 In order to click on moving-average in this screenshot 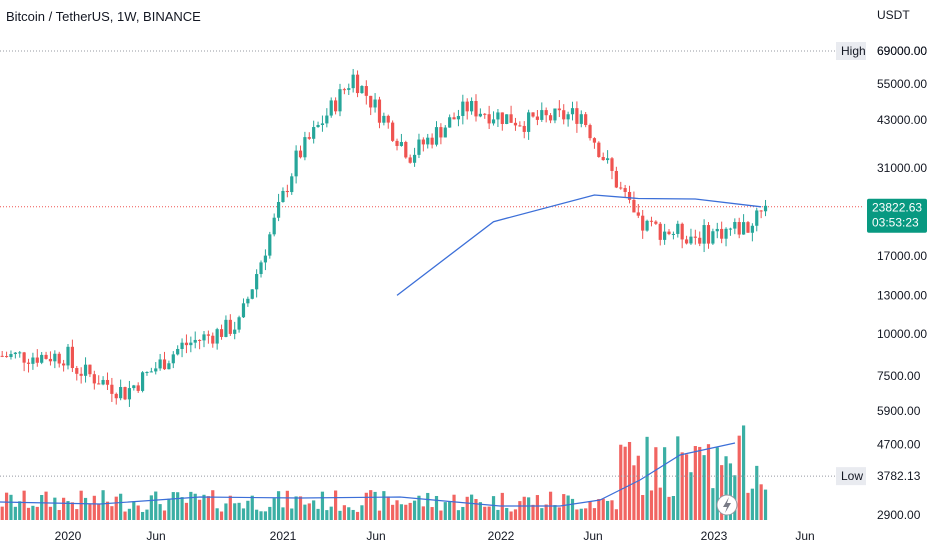, I will do `click(579, 245)`.